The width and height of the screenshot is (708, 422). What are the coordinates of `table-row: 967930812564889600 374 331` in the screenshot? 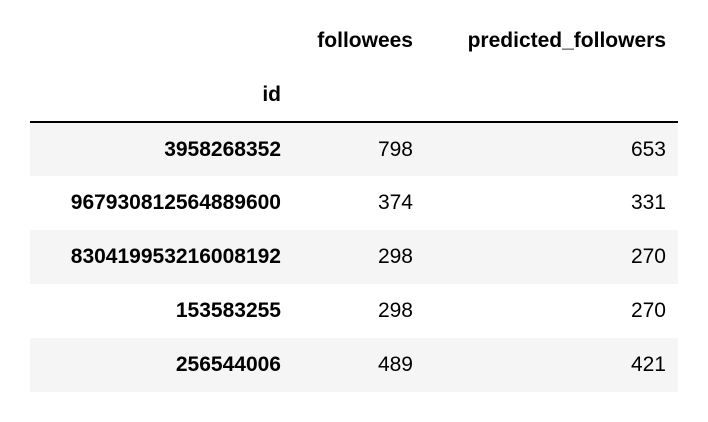 It's located at (354, 203).